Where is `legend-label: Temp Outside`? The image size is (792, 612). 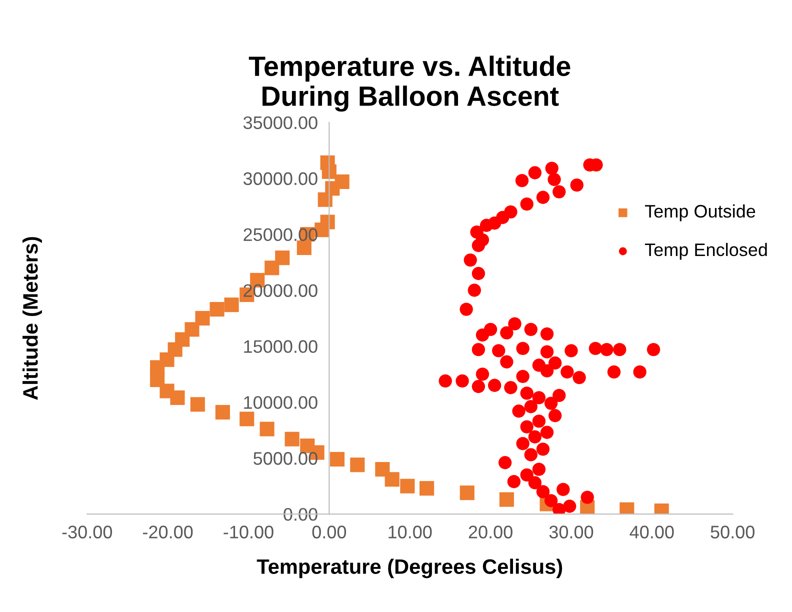
legend-label: Temp Outside is located at coordinates (700, 213).